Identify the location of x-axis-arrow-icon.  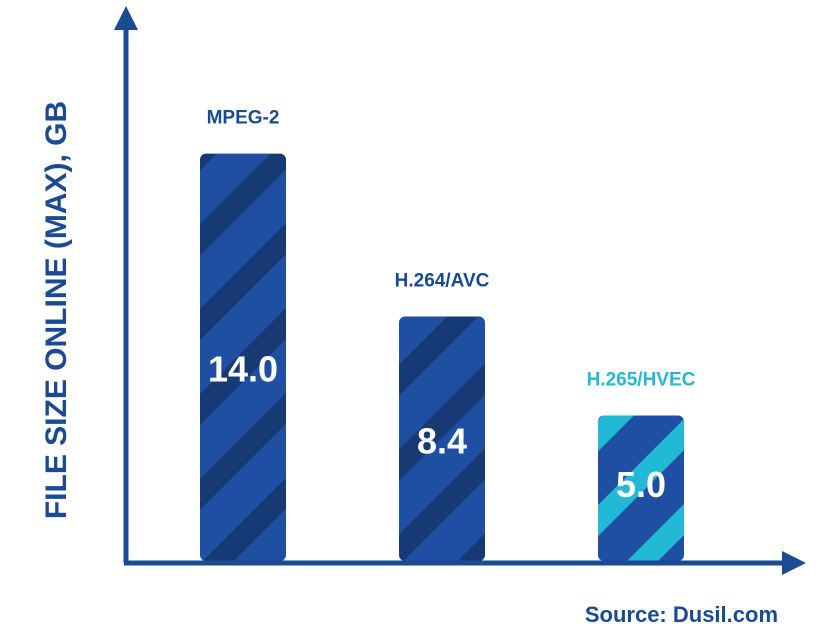
(794, 563).